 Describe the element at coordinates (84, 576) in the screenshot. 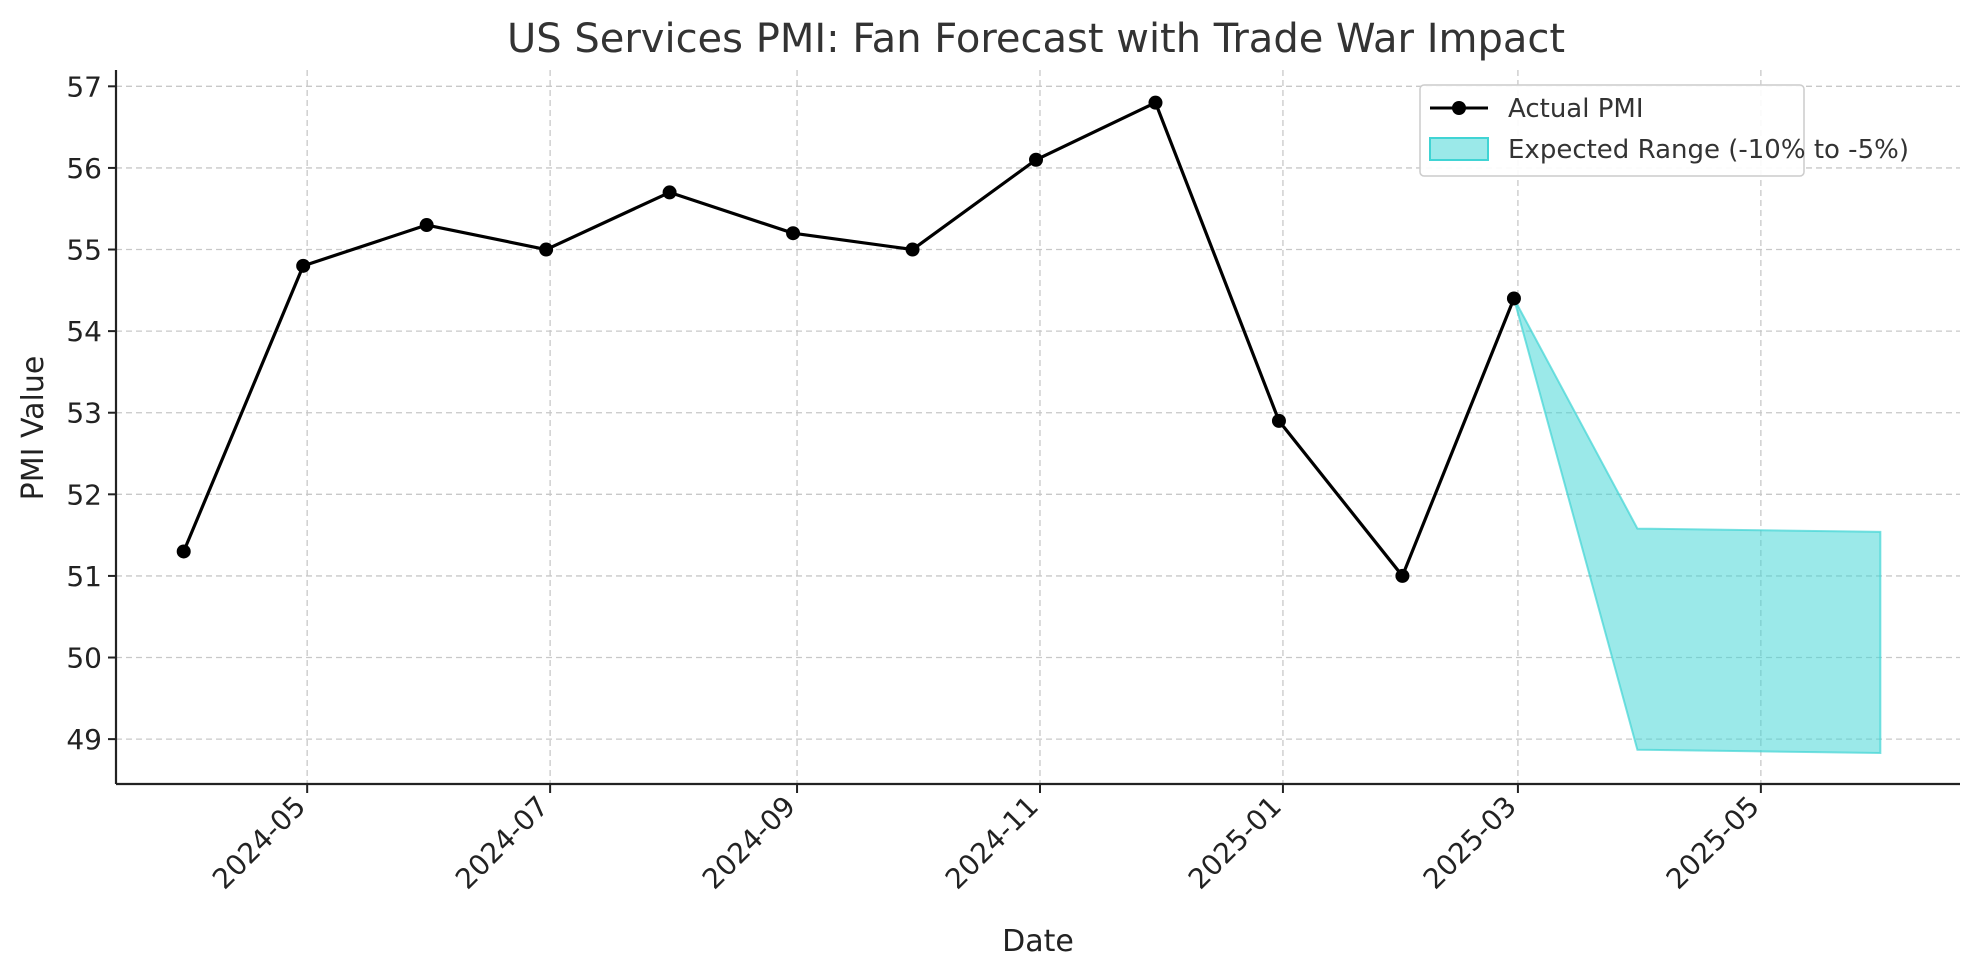

I see `y-tick-label: 51` at that location.